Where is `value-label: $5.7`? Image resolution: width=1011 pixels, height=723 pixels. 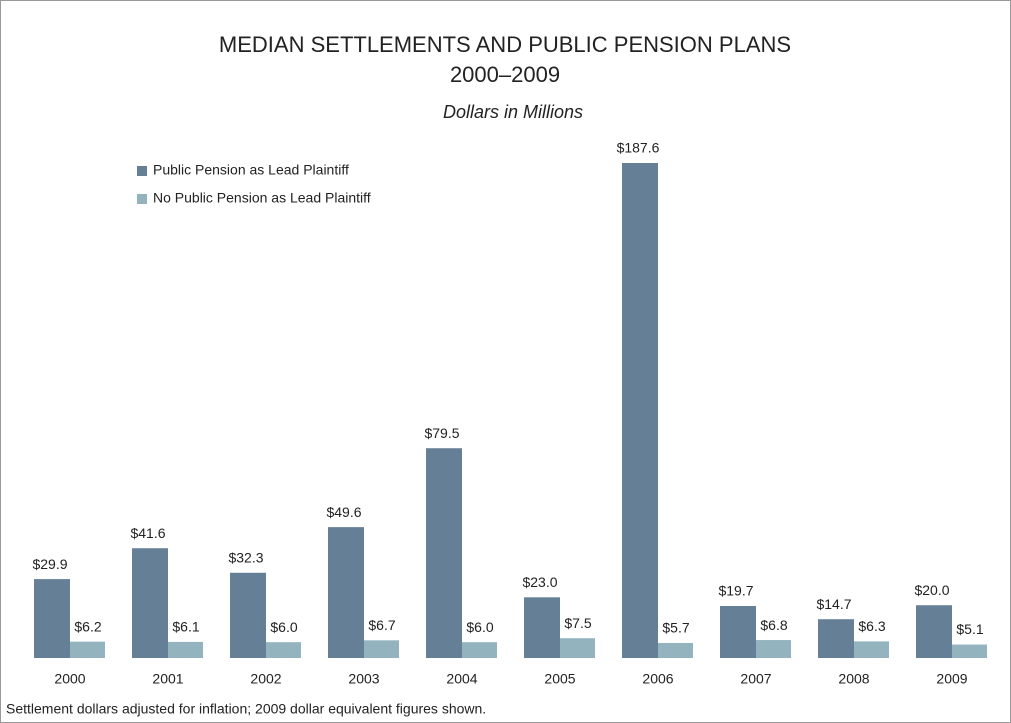 value-label: $5.7 is located at coordinates (675, 628).